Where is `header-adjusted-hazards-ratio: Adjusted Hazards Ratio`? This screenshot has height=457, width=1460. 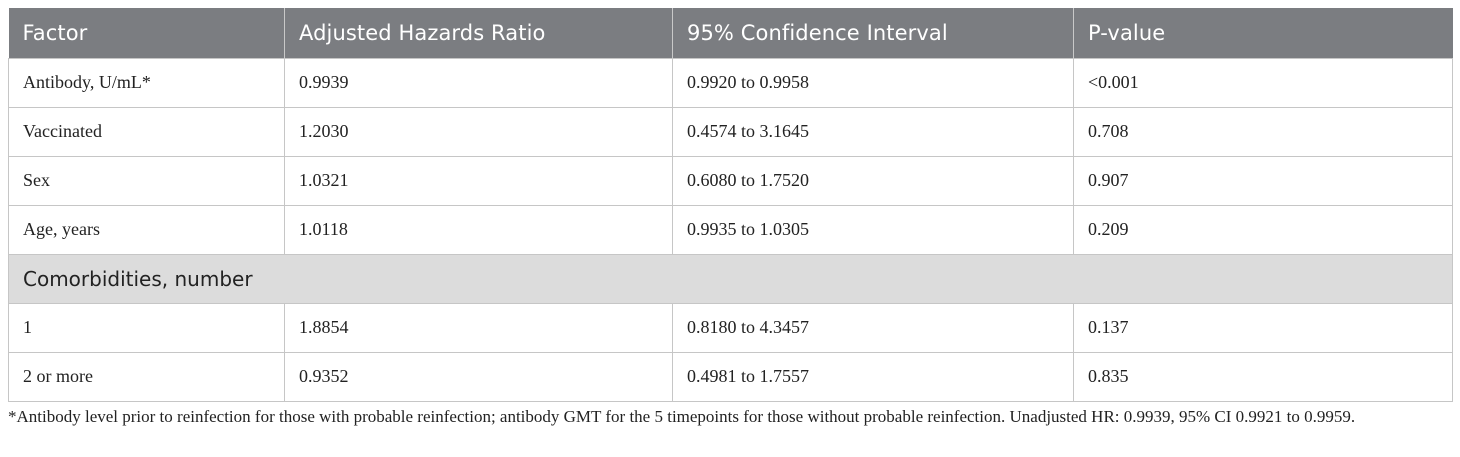
header-adjusted-hazards-ratio: Adjusted Hazards Ratio is located at coordinates (478, 33).